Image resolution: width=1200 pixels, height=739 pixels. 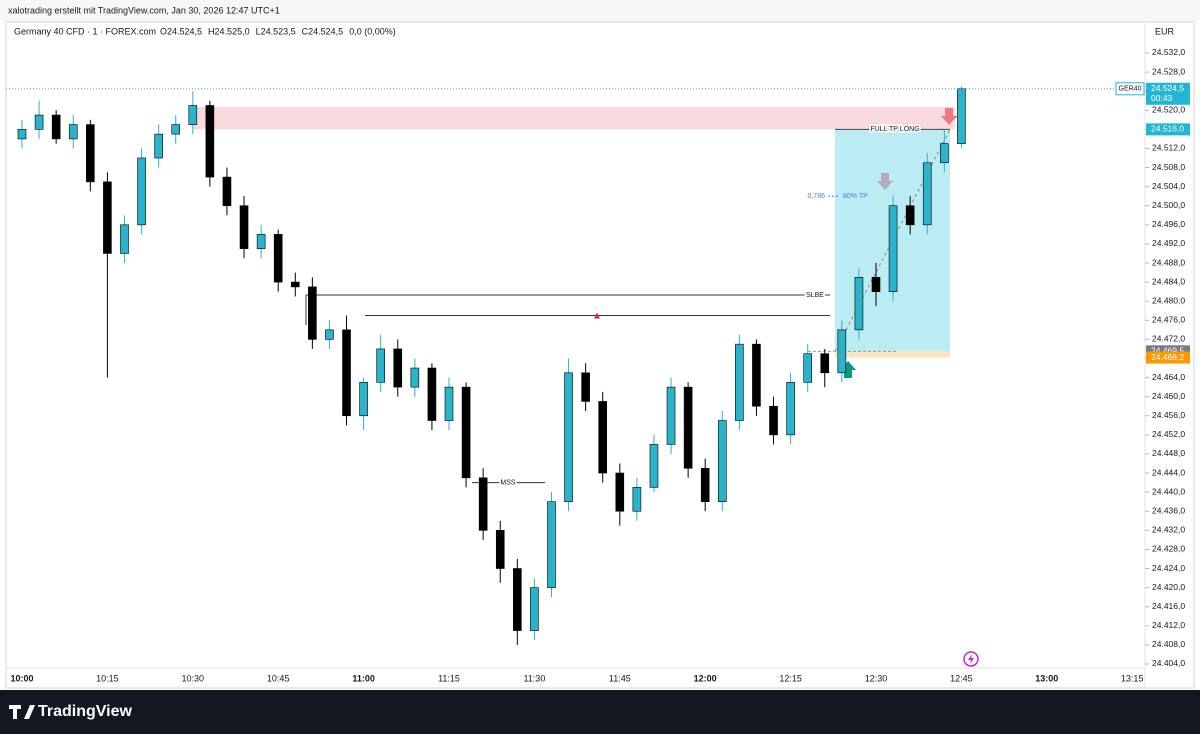 What do you see at coordinates (790, 678) in the screenshot?
I see `x-tick-label: 12:15` at bounding box center [790, 678].